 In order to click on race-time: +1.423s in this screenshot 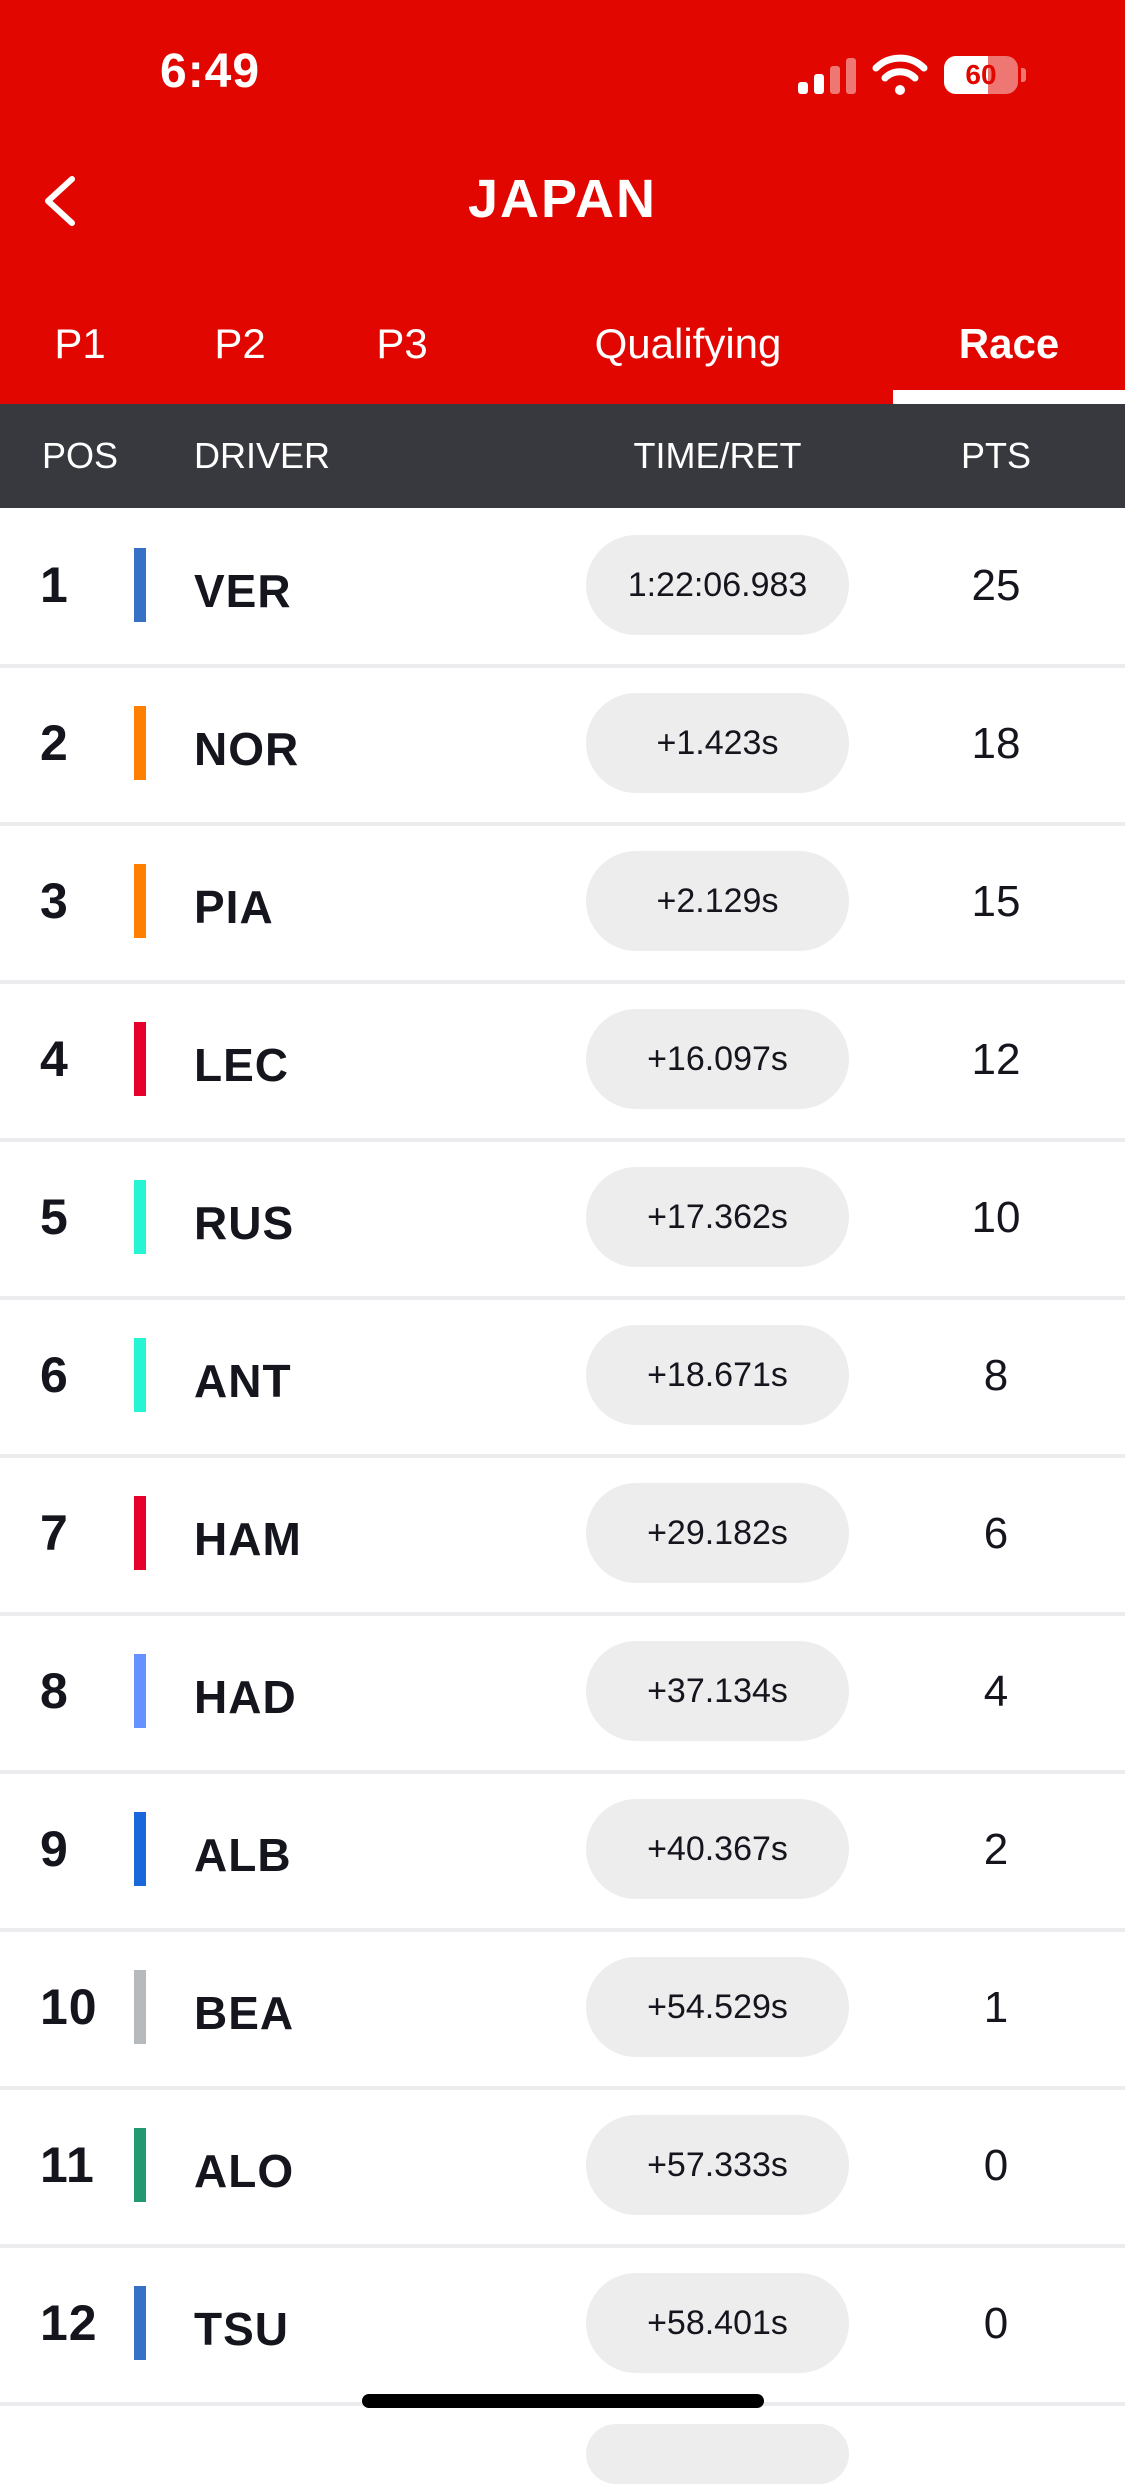, I will do `click(717, 743)`.